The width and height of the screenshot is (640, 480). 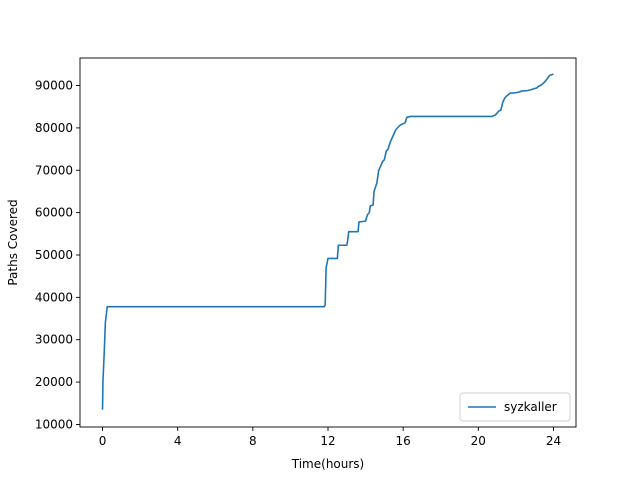 I want to click on x-tick-label: 4, so click(x=178, y=441).